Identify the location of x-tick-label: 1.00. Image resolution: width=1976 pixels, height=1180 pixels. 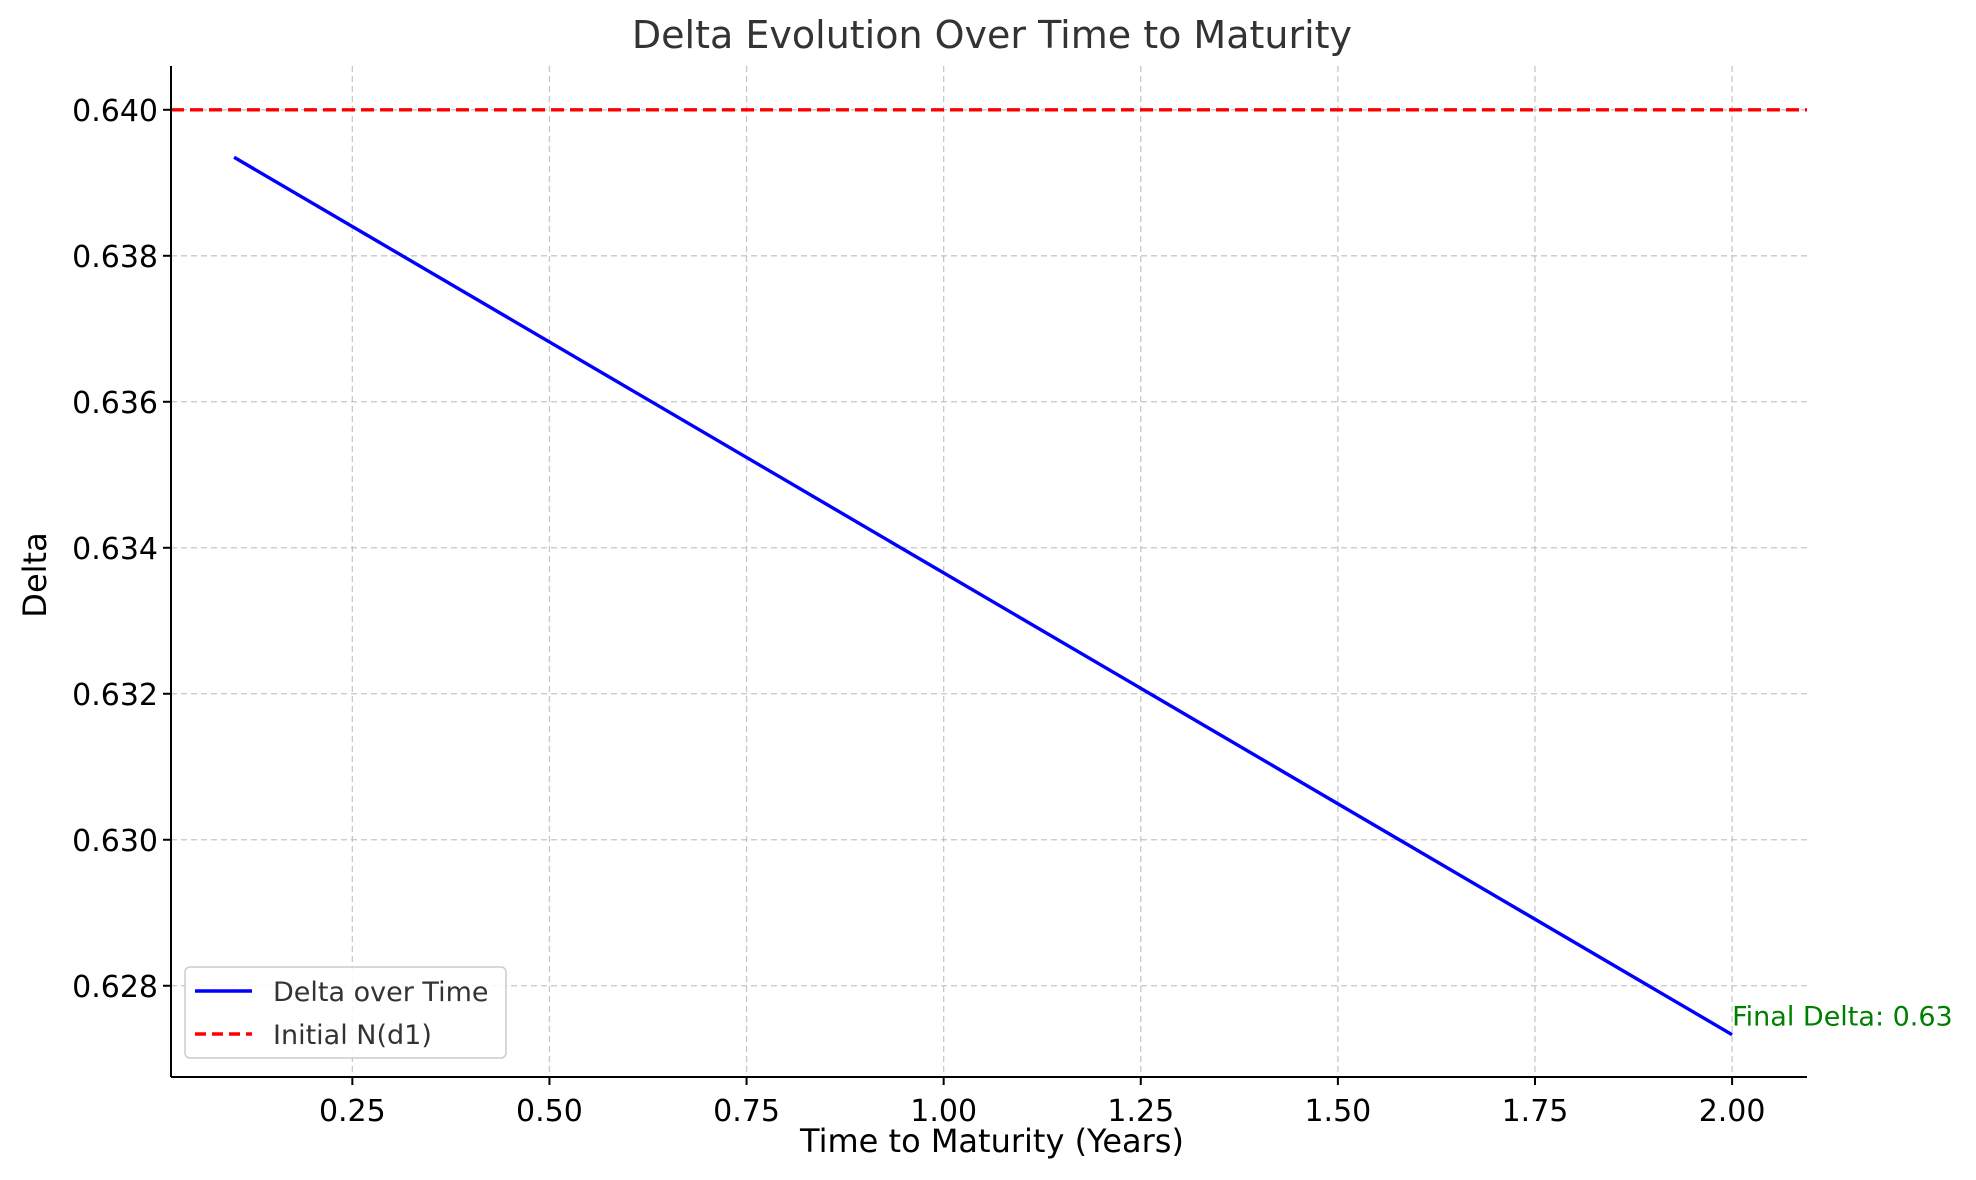
(943, 1111).